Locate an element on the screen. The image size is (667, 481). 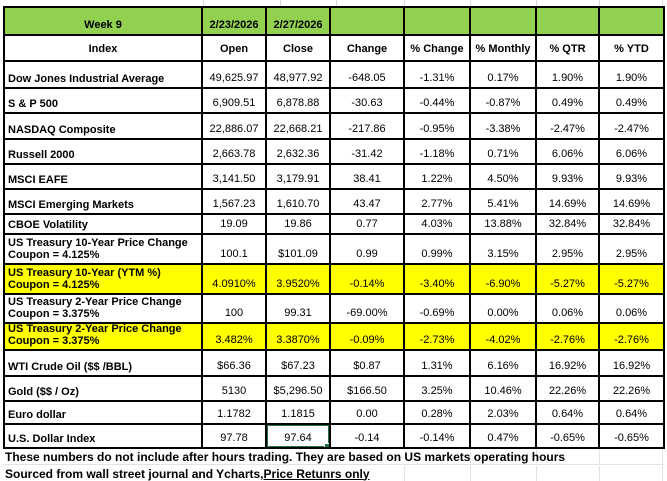
cell-open: 19.09 is located at coordinates (235, 224).